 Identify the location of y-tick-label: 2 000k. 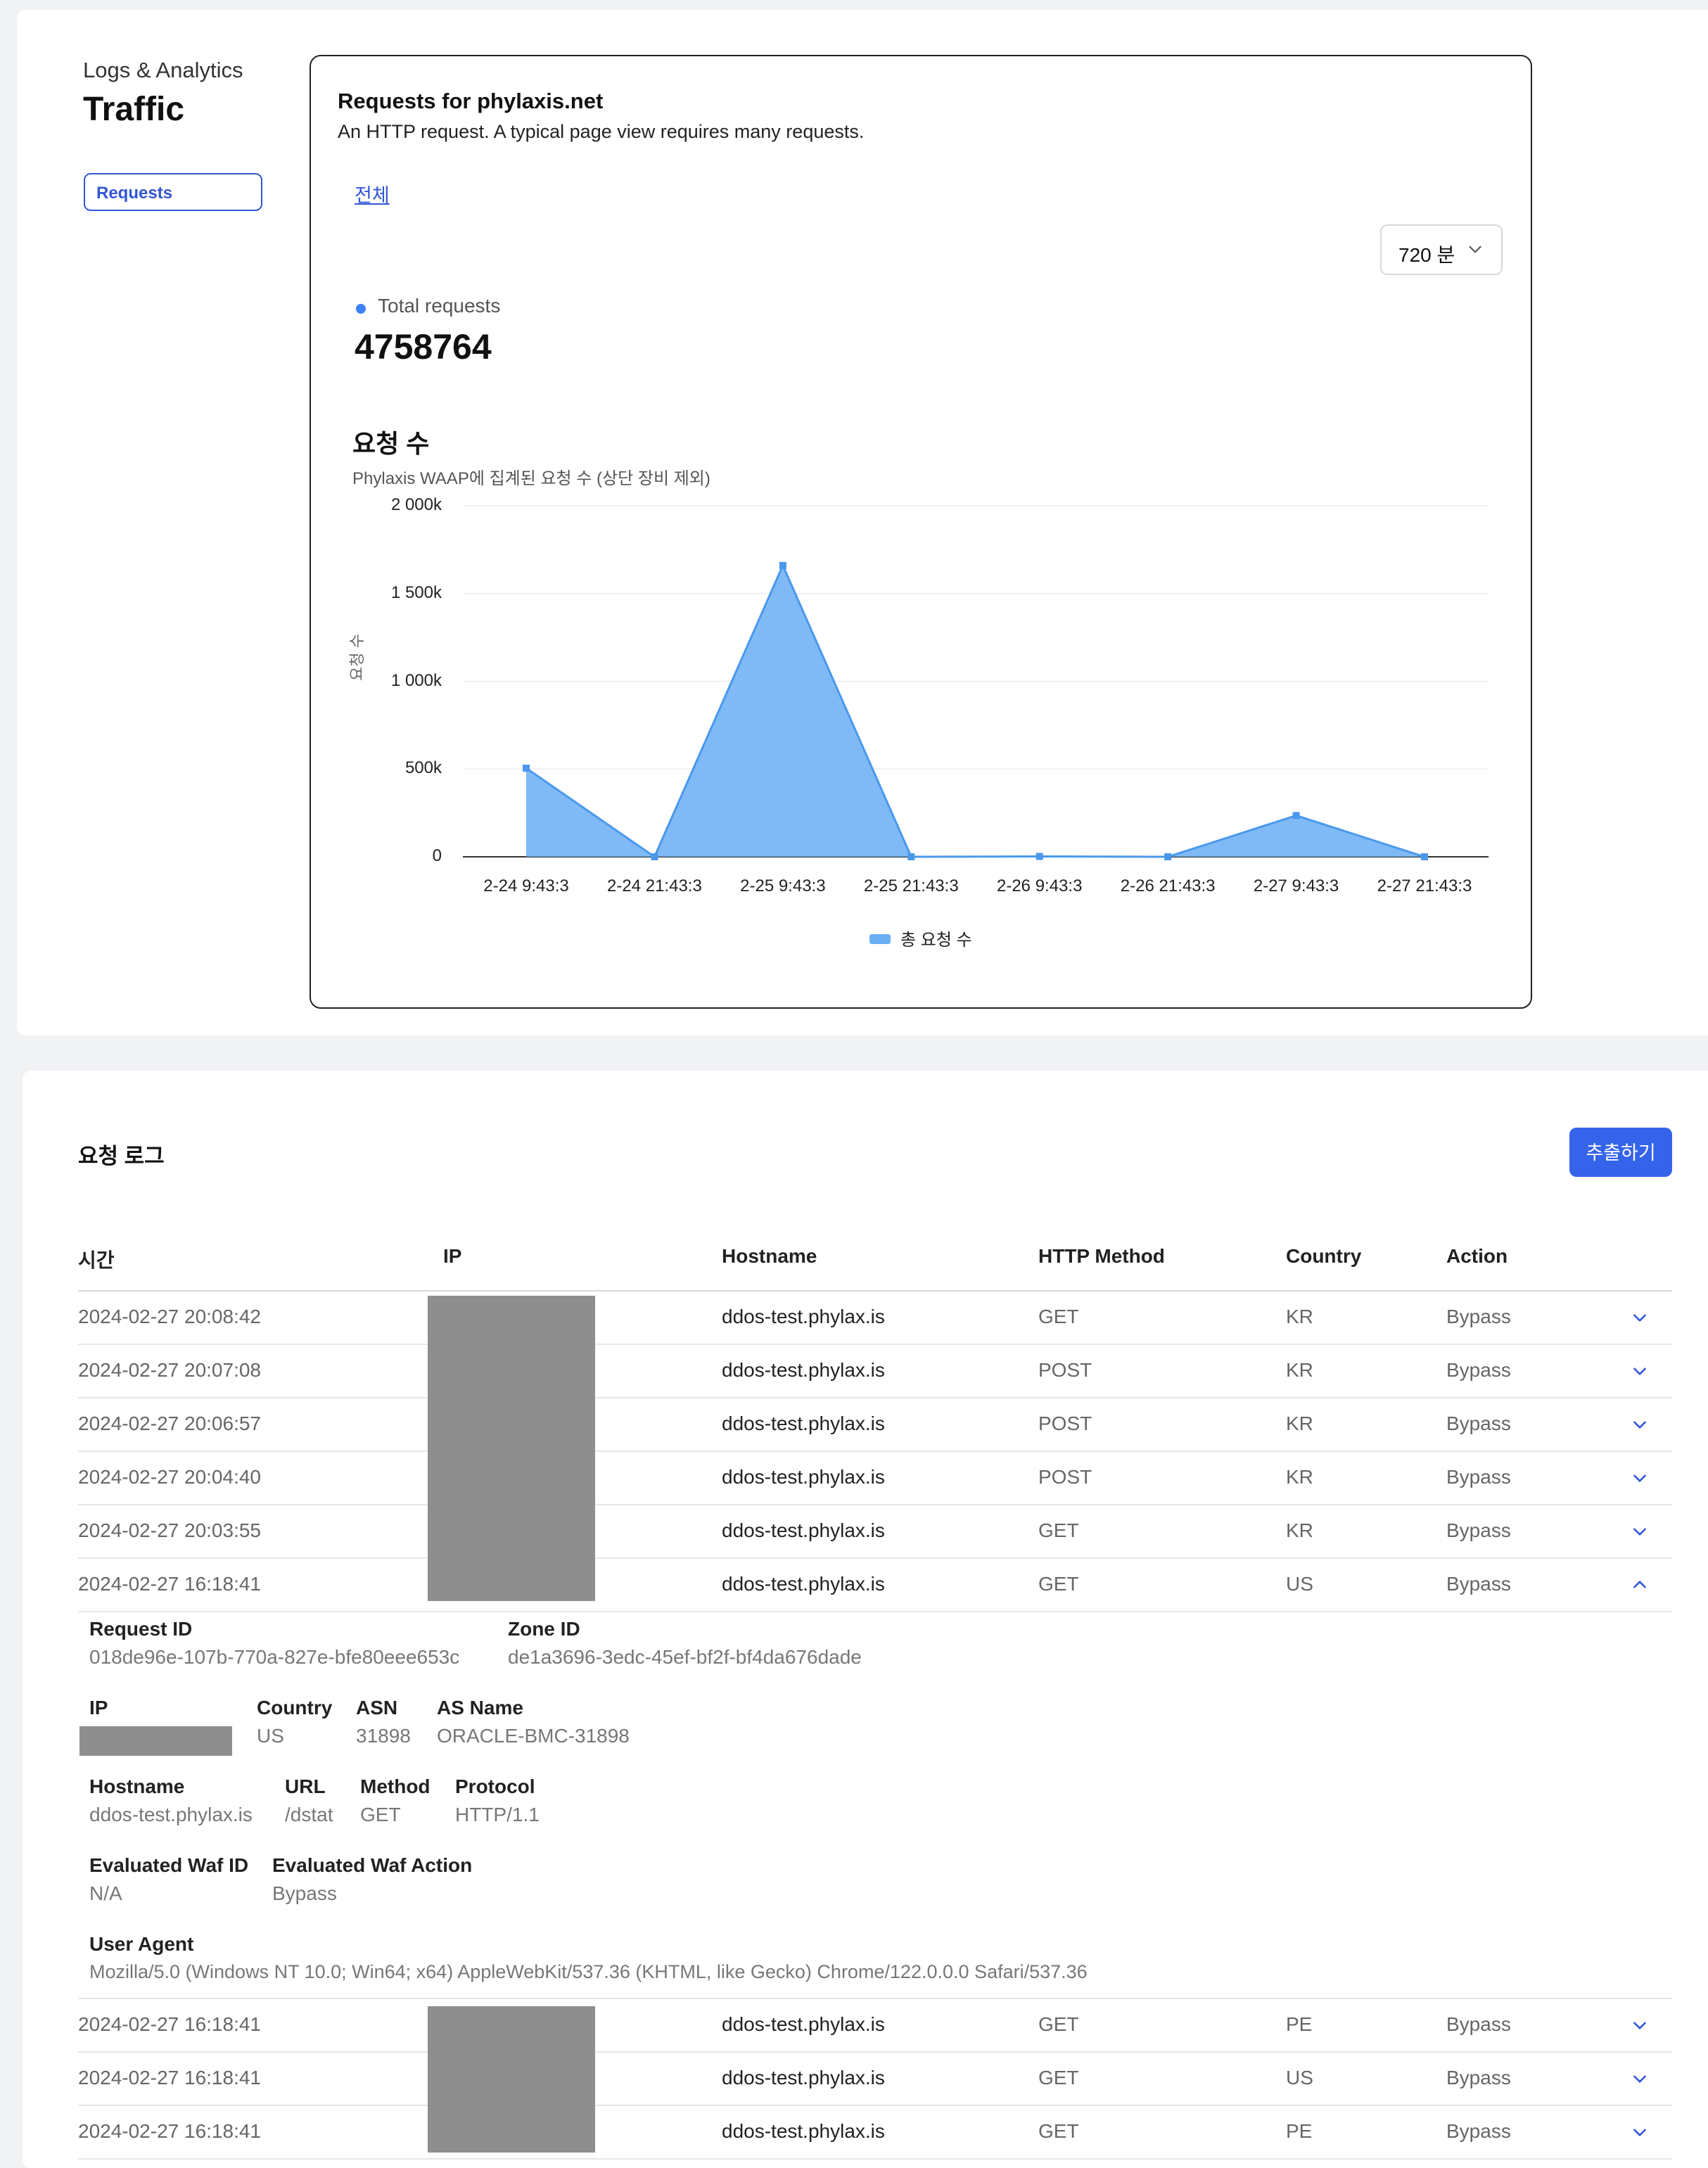
(416, 505).